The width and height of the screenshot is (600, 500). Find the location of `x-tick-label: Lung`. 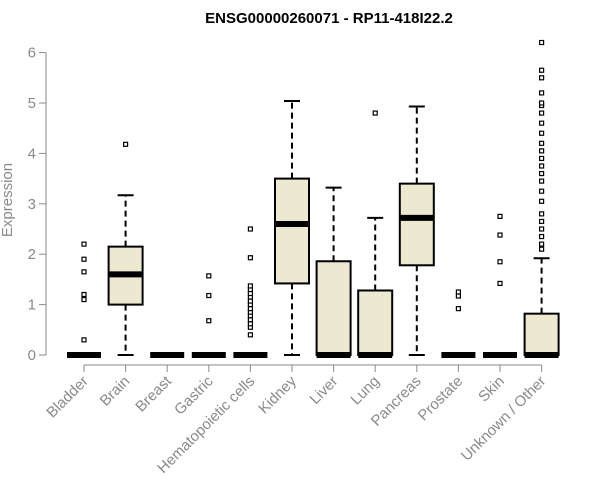

x-tick-label: Lung is located at coordinates (365, 391).